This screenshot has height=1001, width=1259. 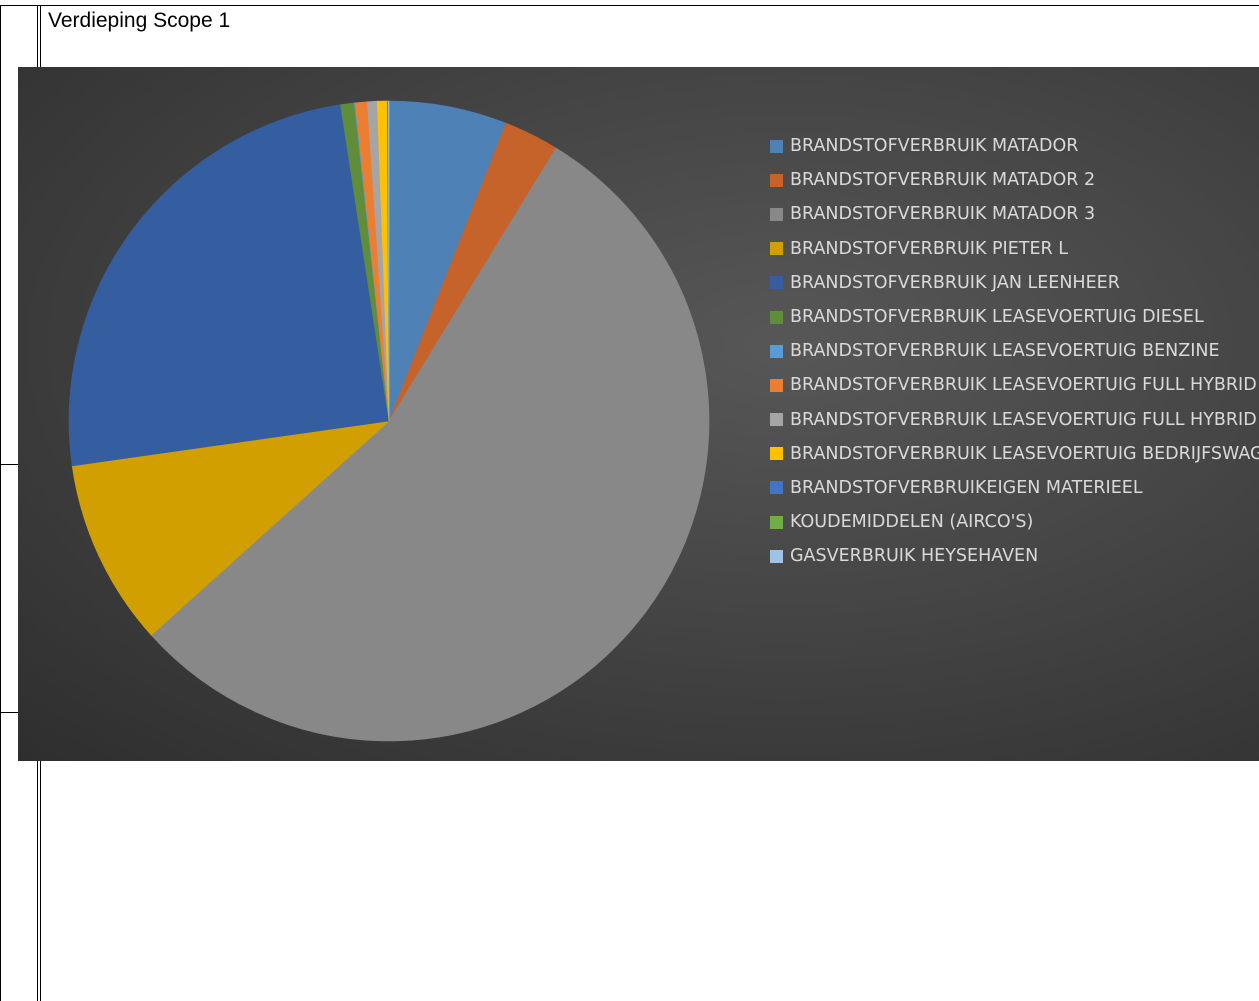 I want to click on legend-item: BRANDSTOFVERBRUIK MATADOR 2, so click(x=1014, y=180).